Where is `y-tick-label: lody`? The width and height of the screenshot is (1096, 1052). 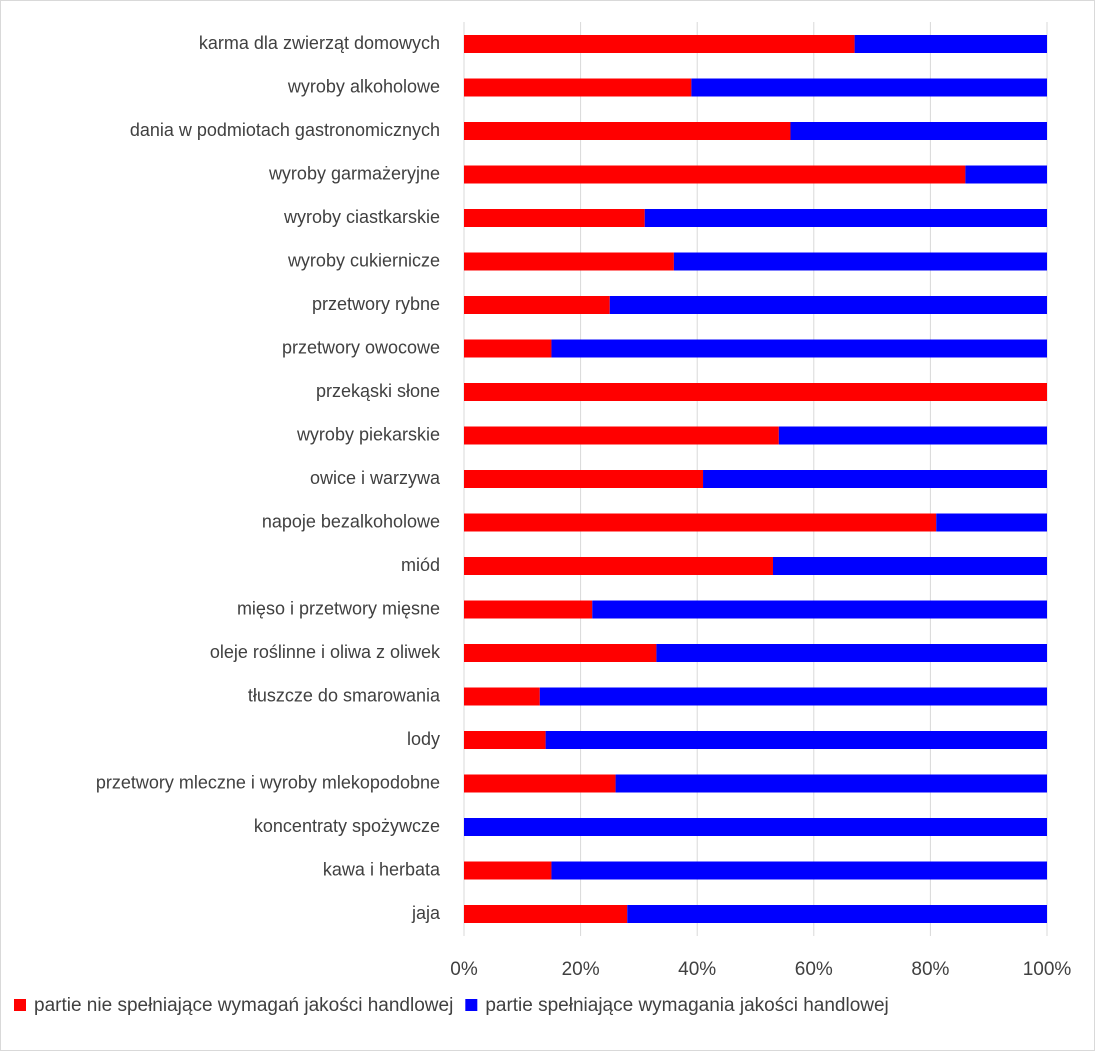 y-tick-label: lody is located at coordinates (423, 739).